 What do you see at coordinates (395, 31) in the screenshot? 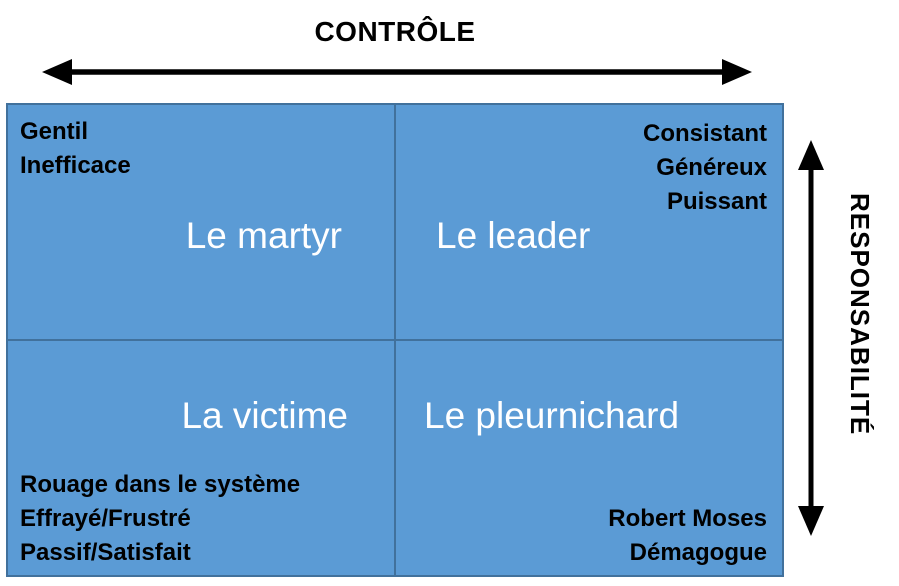
I see `horizontal-axis-label: CONTRÔLE` at bounding box center [395, 31].